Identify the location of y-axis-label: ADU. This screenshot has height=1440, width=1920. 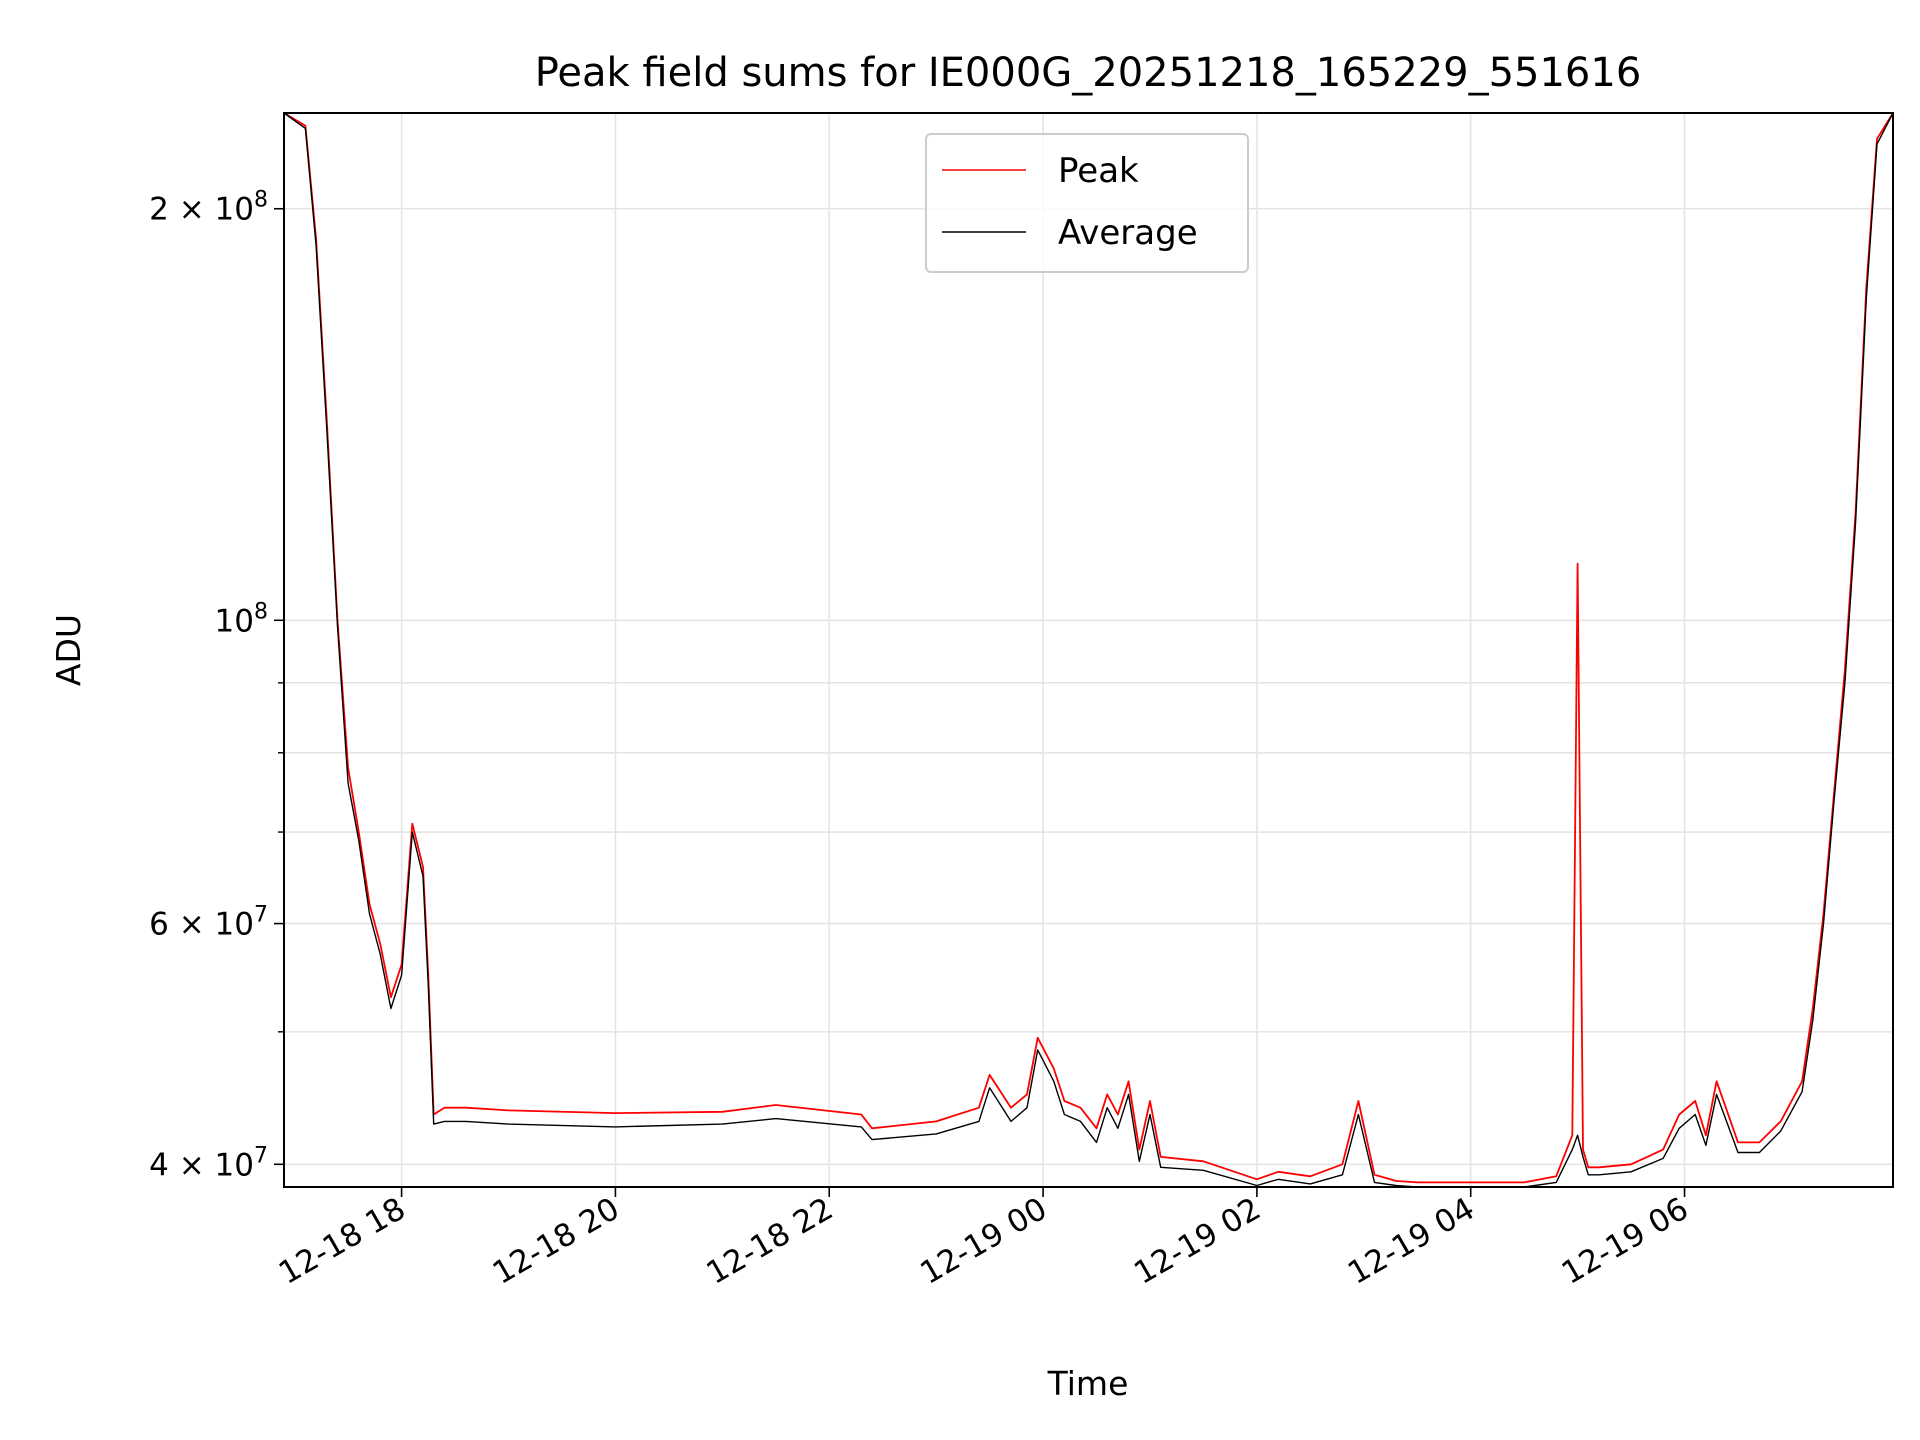
(68, 650).